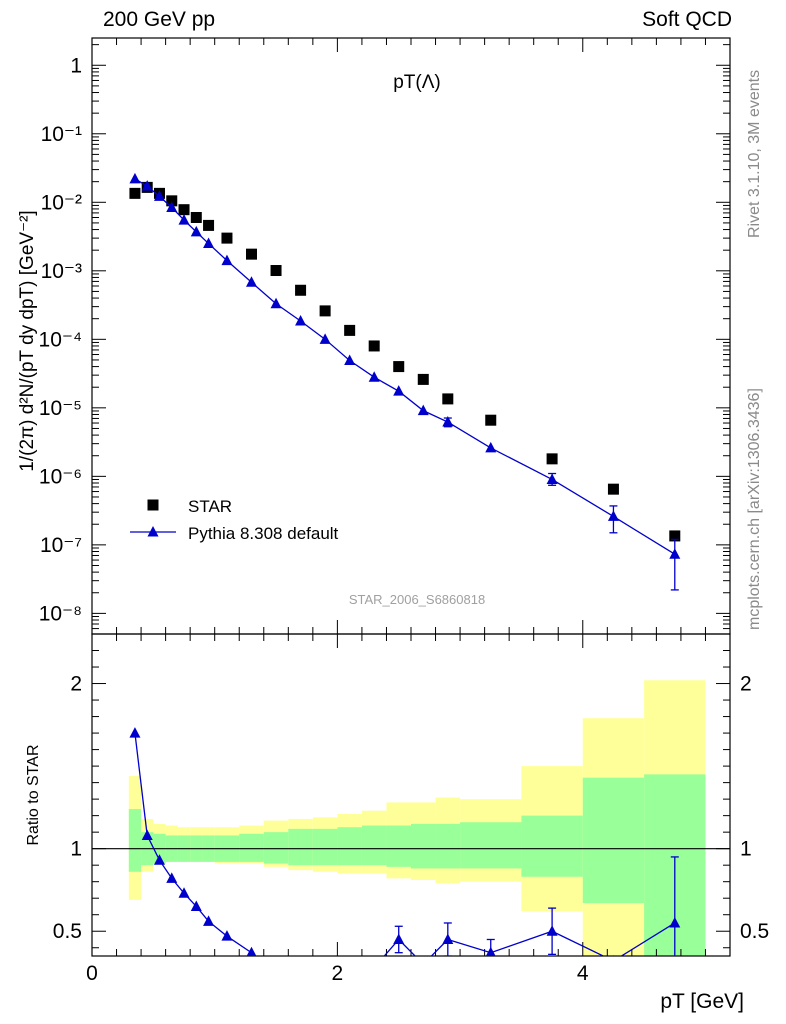 This screenshot has height=1024, width=786. What do you see at coordinates (60, 613) in the screenshot?
I see `y-tick-label: 10⁻⁸` at bounding box center [60, 613].